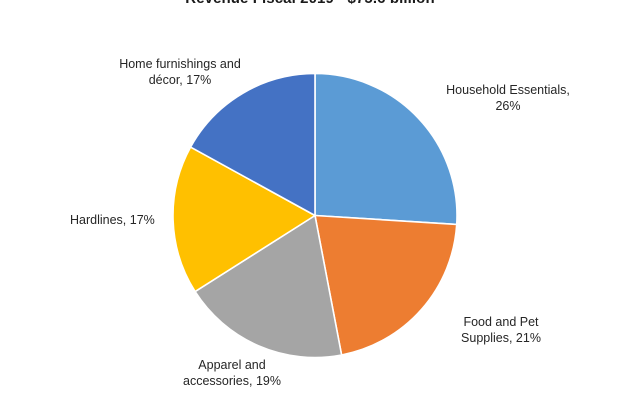 The height and width of the screenshot is (402, 620). What do you see at coordinates (232, 380) in the screenshot?
I see `slice-label-apparel-and-accessories-line2: accessories, 19%` at bounding box center [232, 380].